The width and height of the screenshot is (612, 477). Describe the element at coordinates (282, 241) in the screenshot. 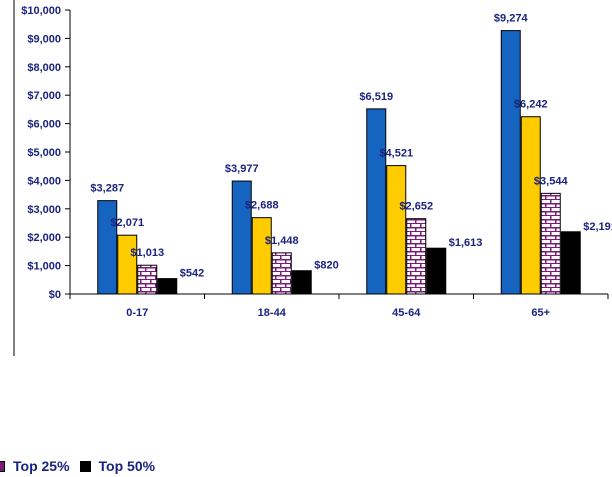

I see `bar-value-label: $1,448` at that location.